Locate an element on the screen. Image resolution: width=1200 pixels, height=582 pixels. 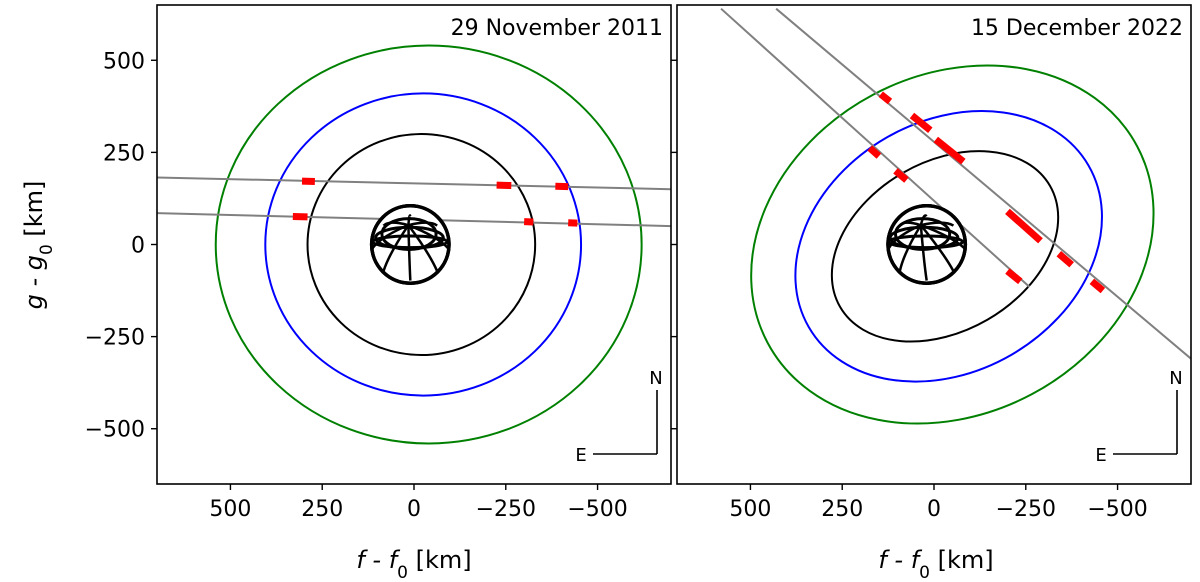
x-axis-label-right: f - f0 [km] is located at coordinates (935, 564).